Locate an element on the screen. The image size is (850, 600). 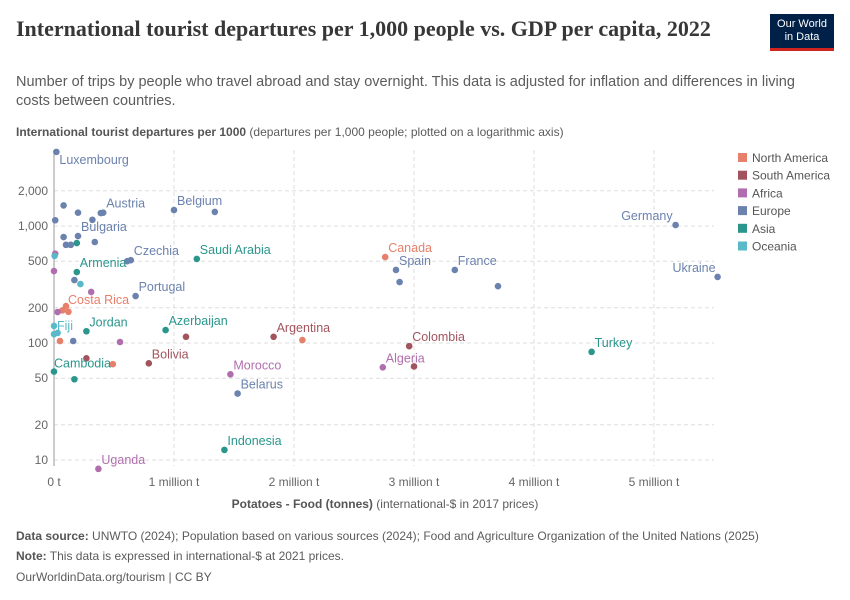
point-label: Ukraine is located at coordinates (694, 268).